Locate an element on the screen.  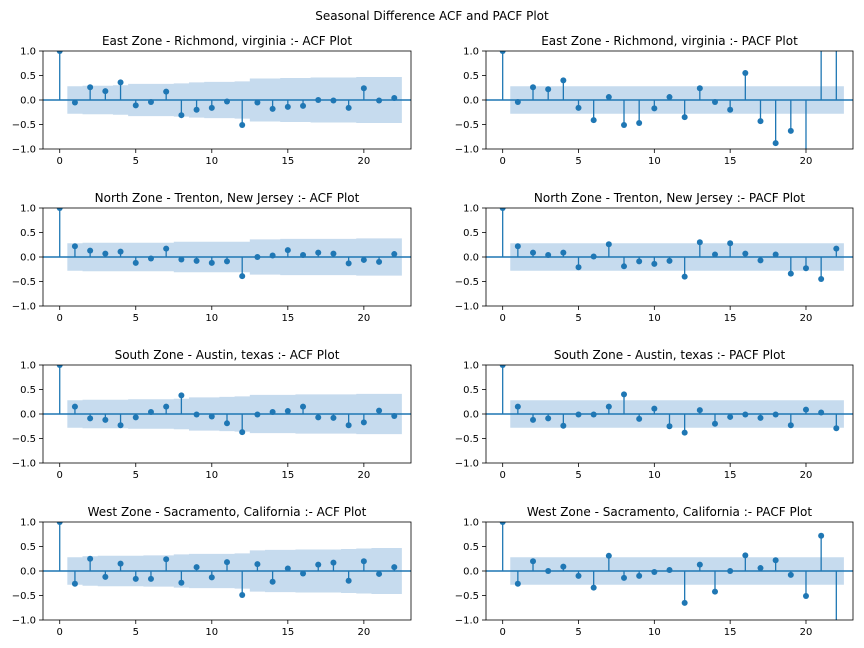
y-tick-label: 0.0 is located at coordinates (471, 258).